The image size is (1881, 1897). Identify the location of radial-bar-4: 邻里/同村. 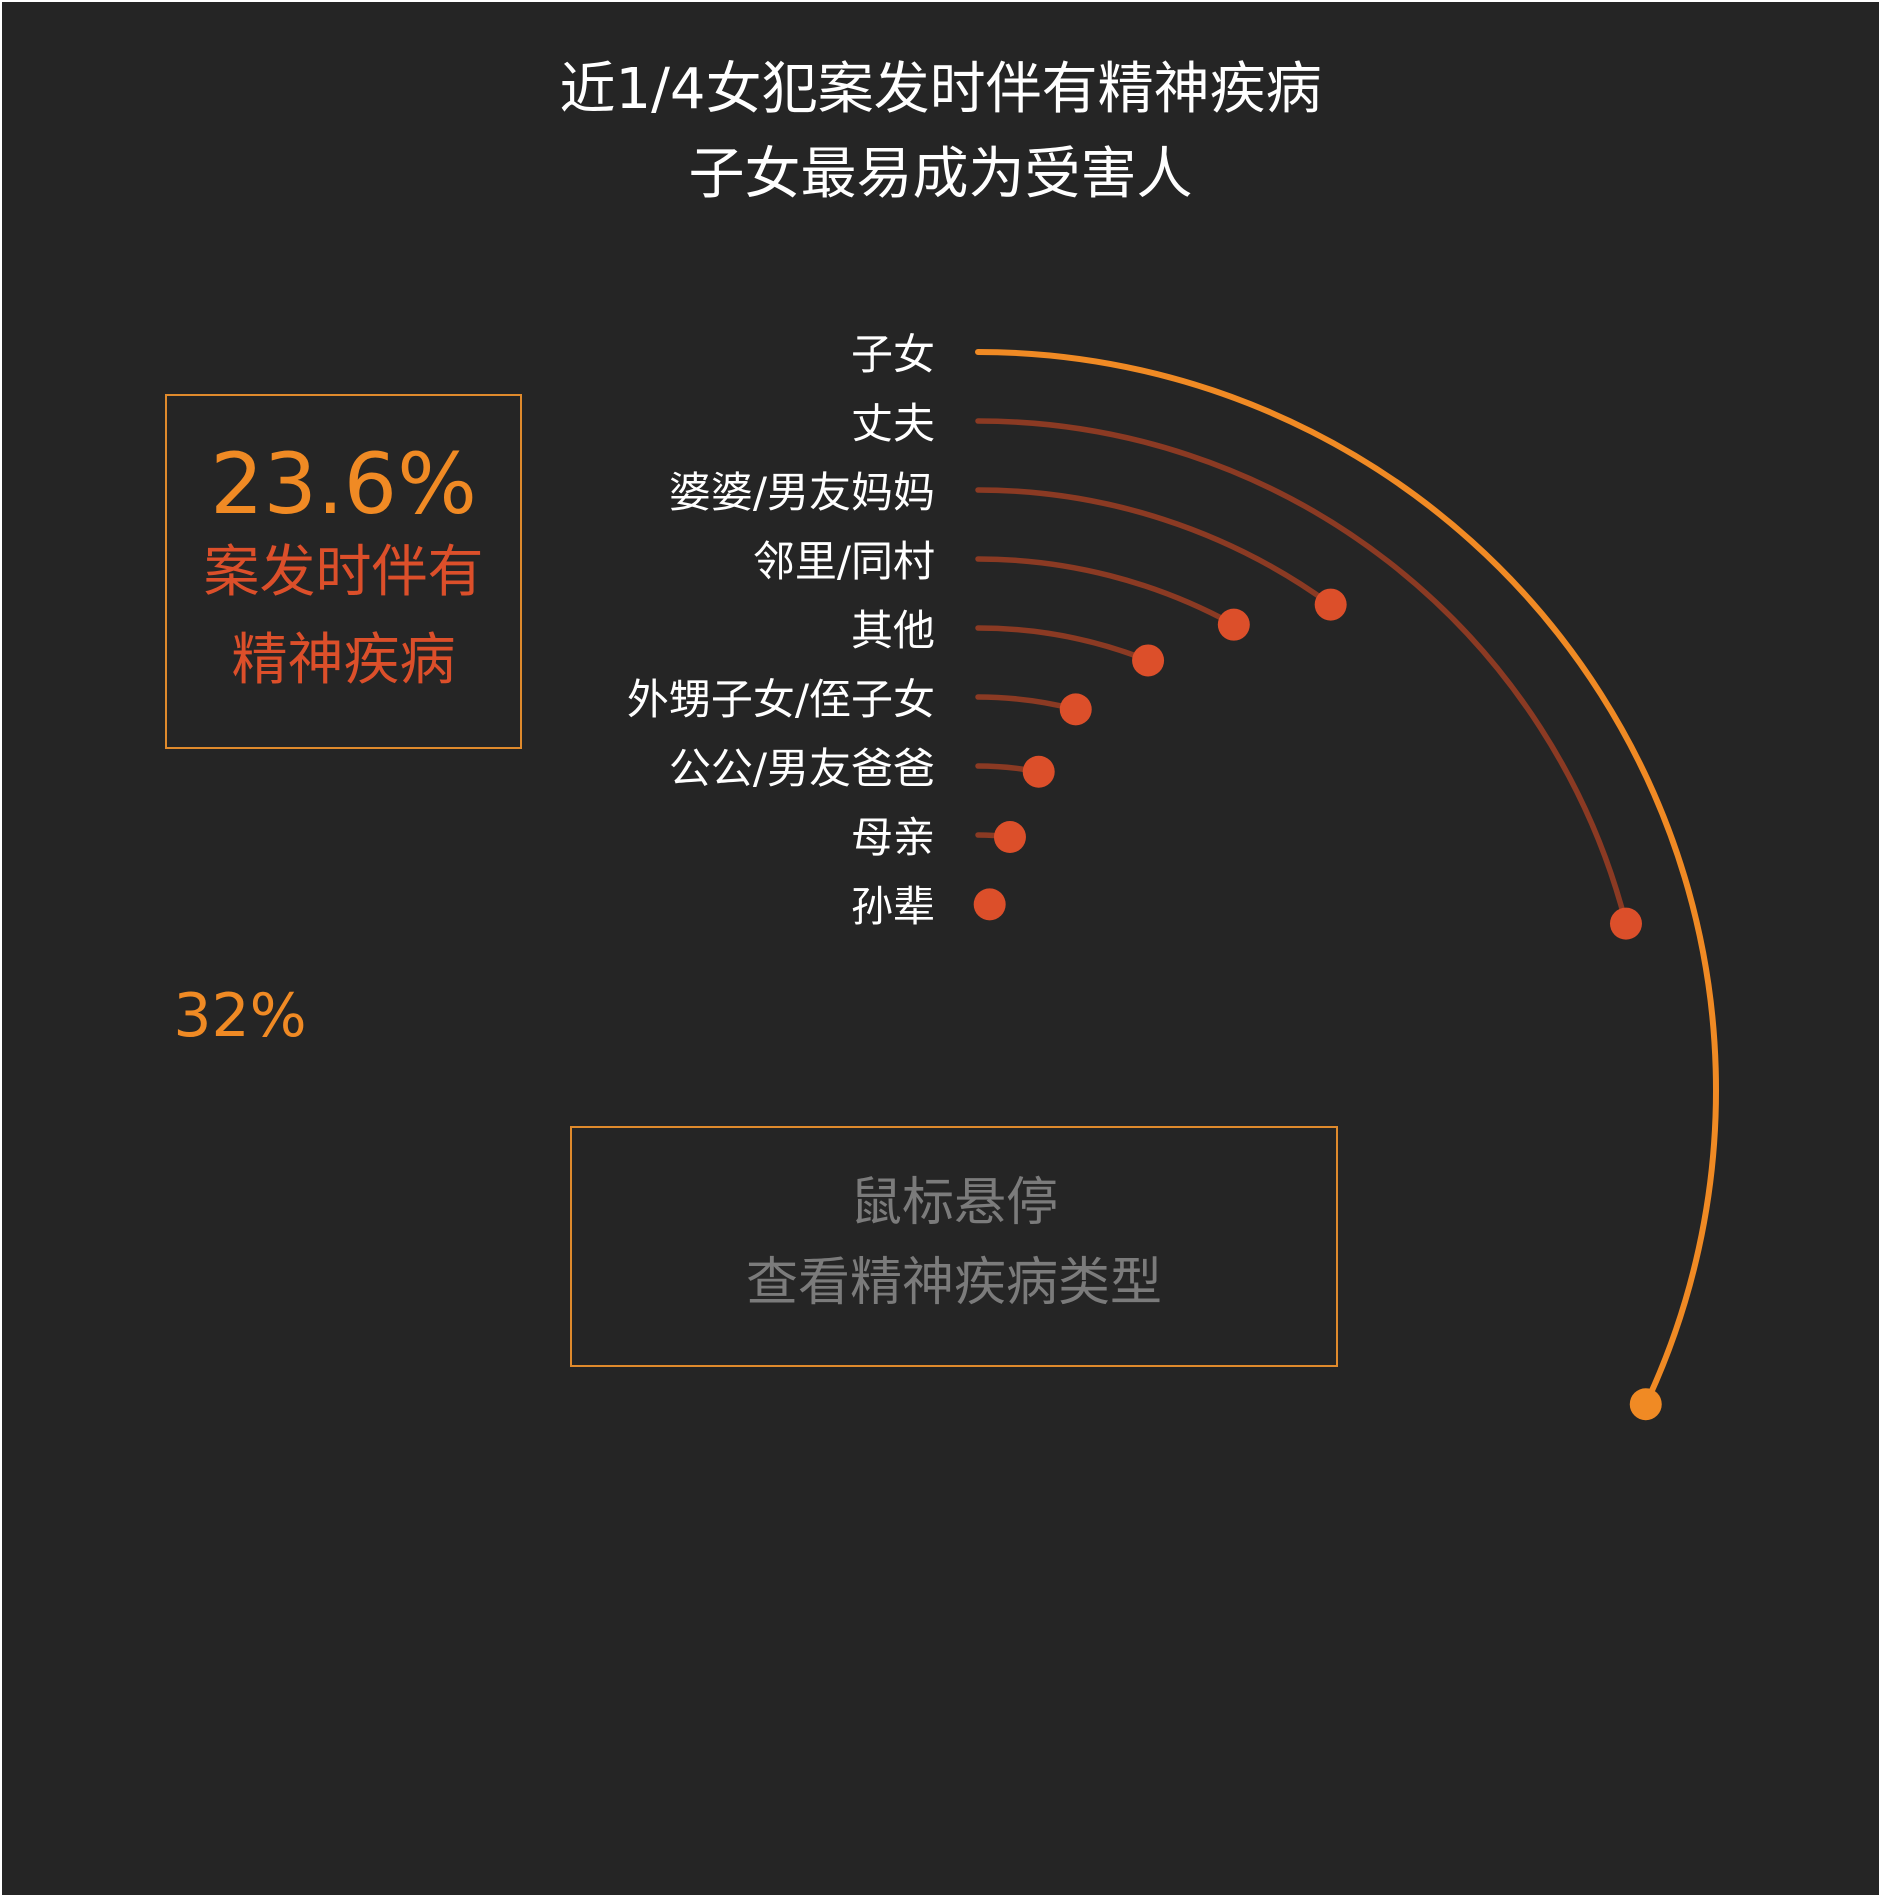
(1001, 589).